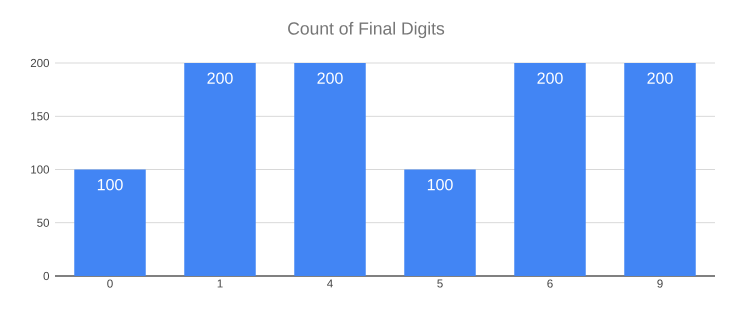 The image size is (732, 320). Describe the element at coordinates (43, 222) in the screenshot. I see `y-tick-label: 50` at that location.